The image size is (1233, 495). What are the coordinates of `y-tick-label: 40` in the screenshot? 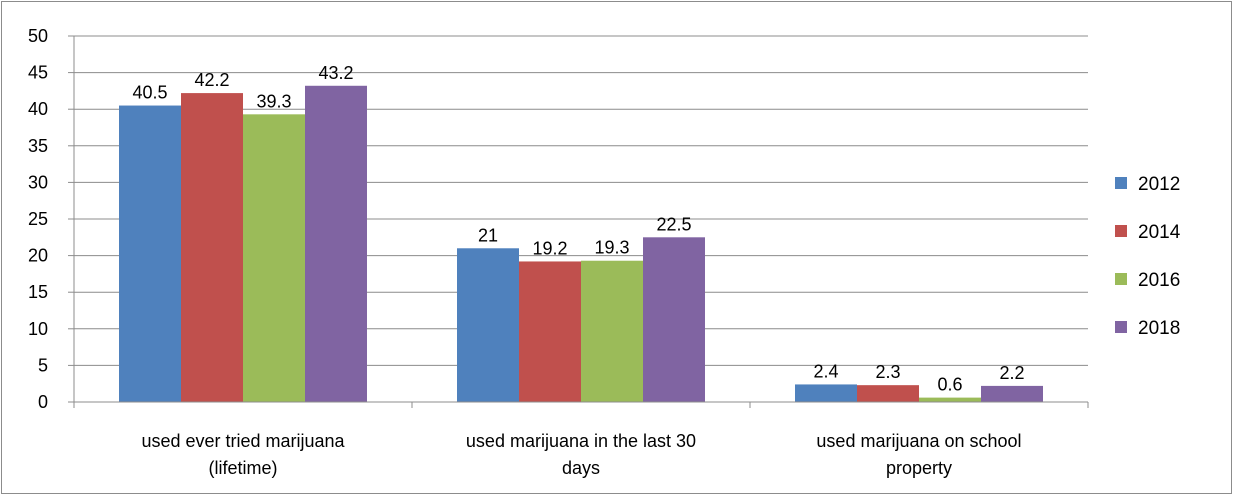 It's located at (38, 109).